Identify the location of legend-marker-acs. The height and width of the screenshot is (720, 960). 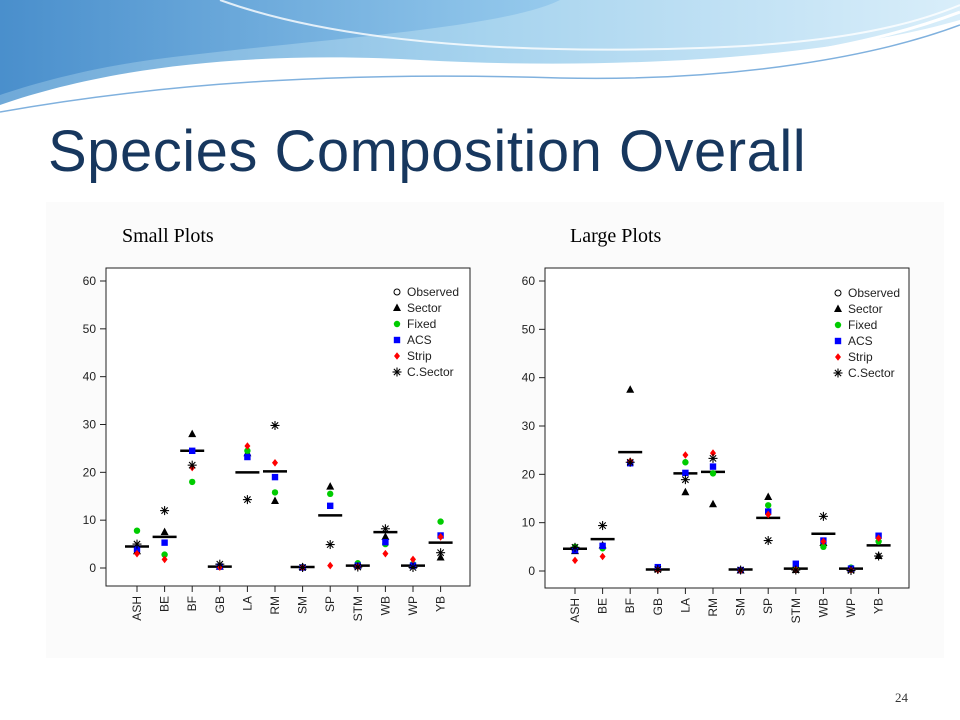
(397, 340).